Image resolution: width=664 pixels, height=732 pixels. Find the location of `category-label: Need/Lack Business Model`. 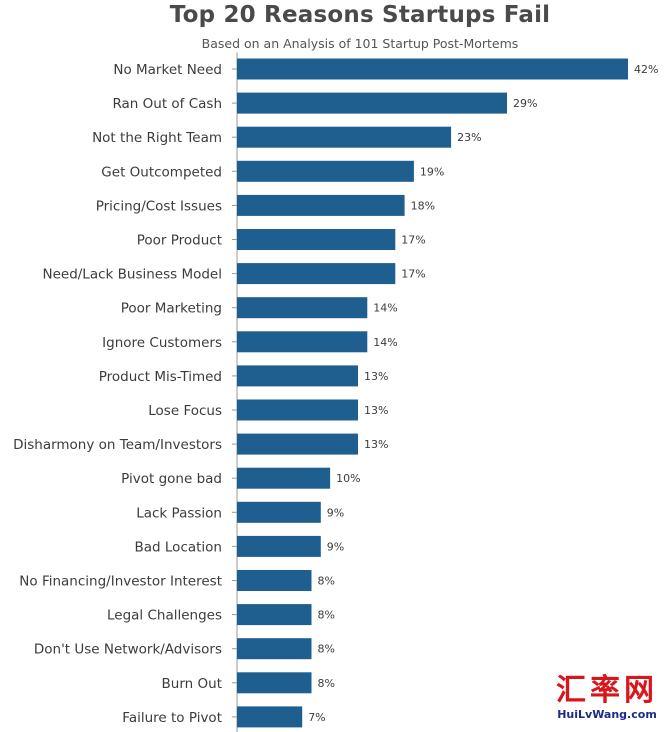

category-label: Need/Lack Business Model is located at coordinates (132, 275).